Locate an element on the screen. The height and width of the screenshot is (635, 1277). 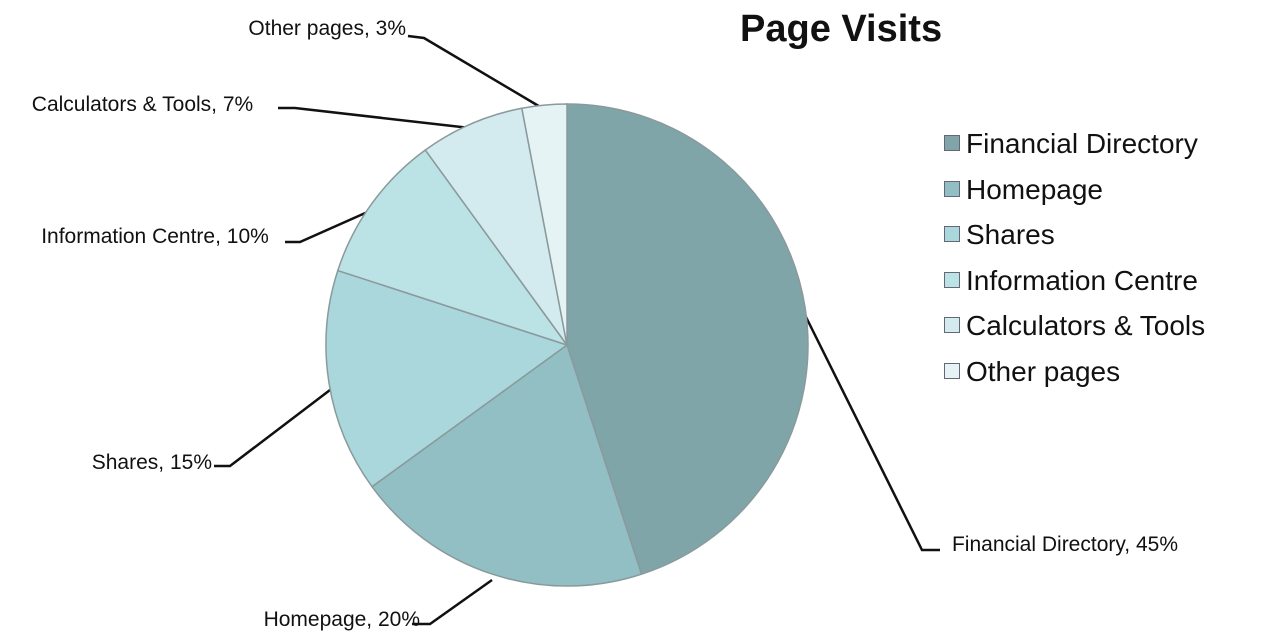
legend-label: Calculators & Tools is located at coordinates (1086, 325).